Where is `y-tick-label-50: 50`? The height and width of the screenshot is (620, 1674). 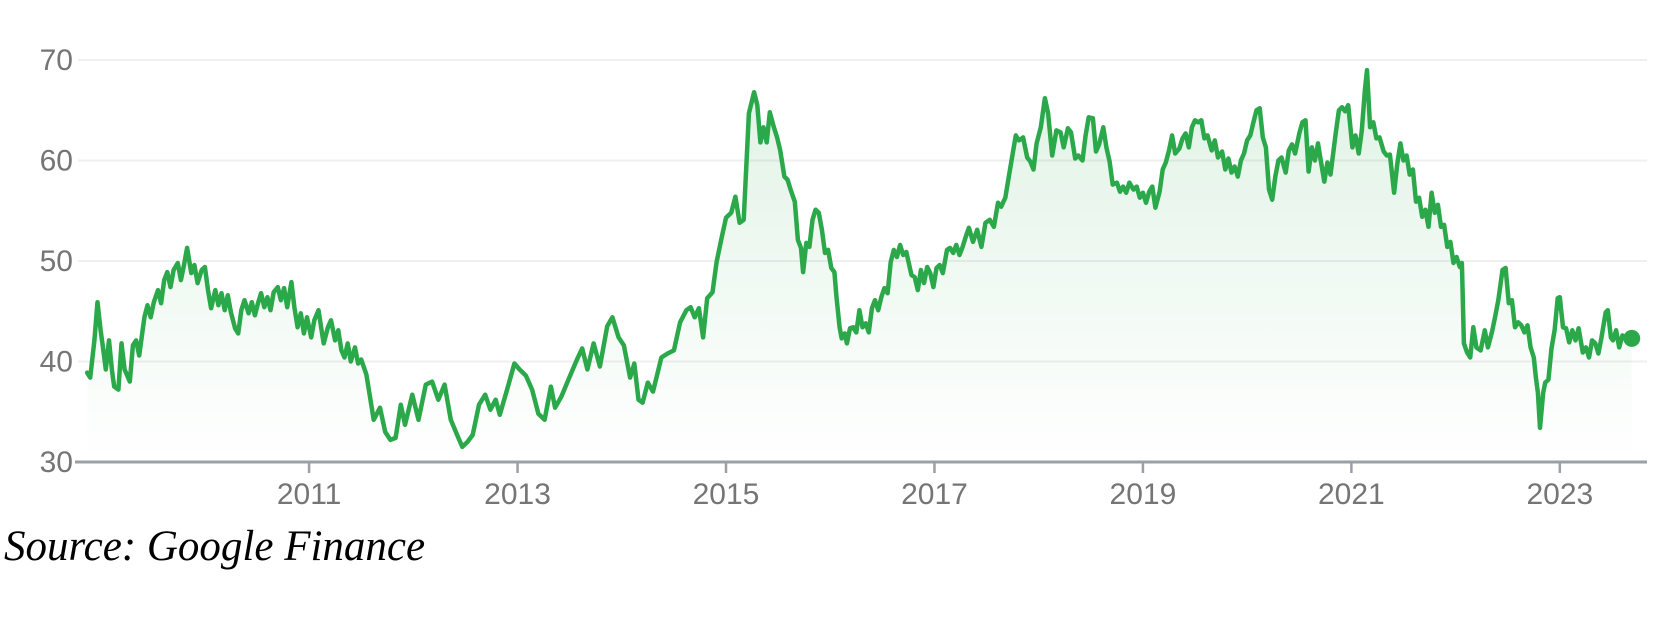 y-tick-label-50: 50 is located at coordinates (56, 261).